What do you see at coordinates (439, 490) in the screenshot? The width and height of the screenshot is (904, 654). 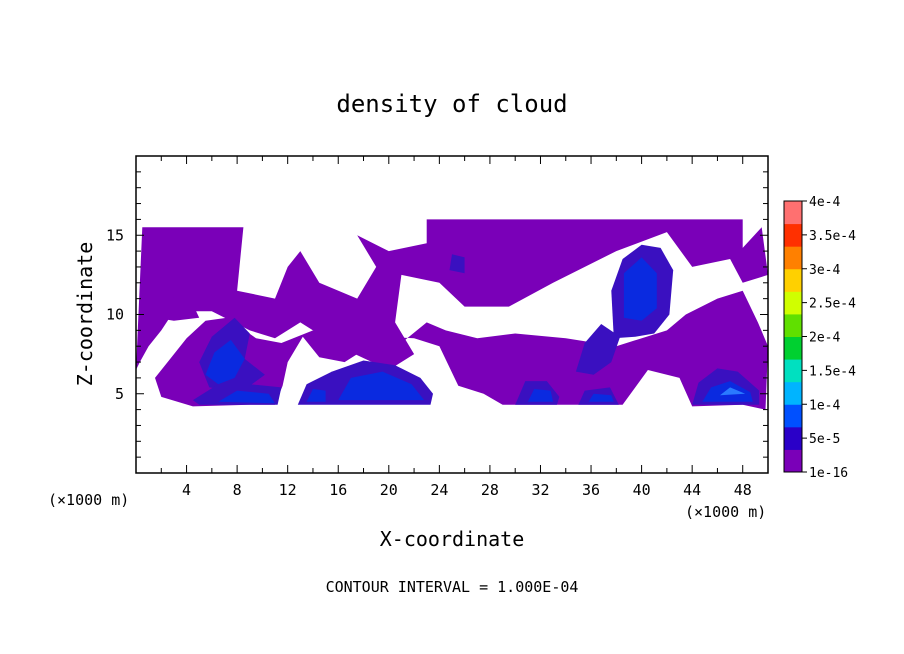 I see `x-tick-label: 24` at bounding box center [439, 490].